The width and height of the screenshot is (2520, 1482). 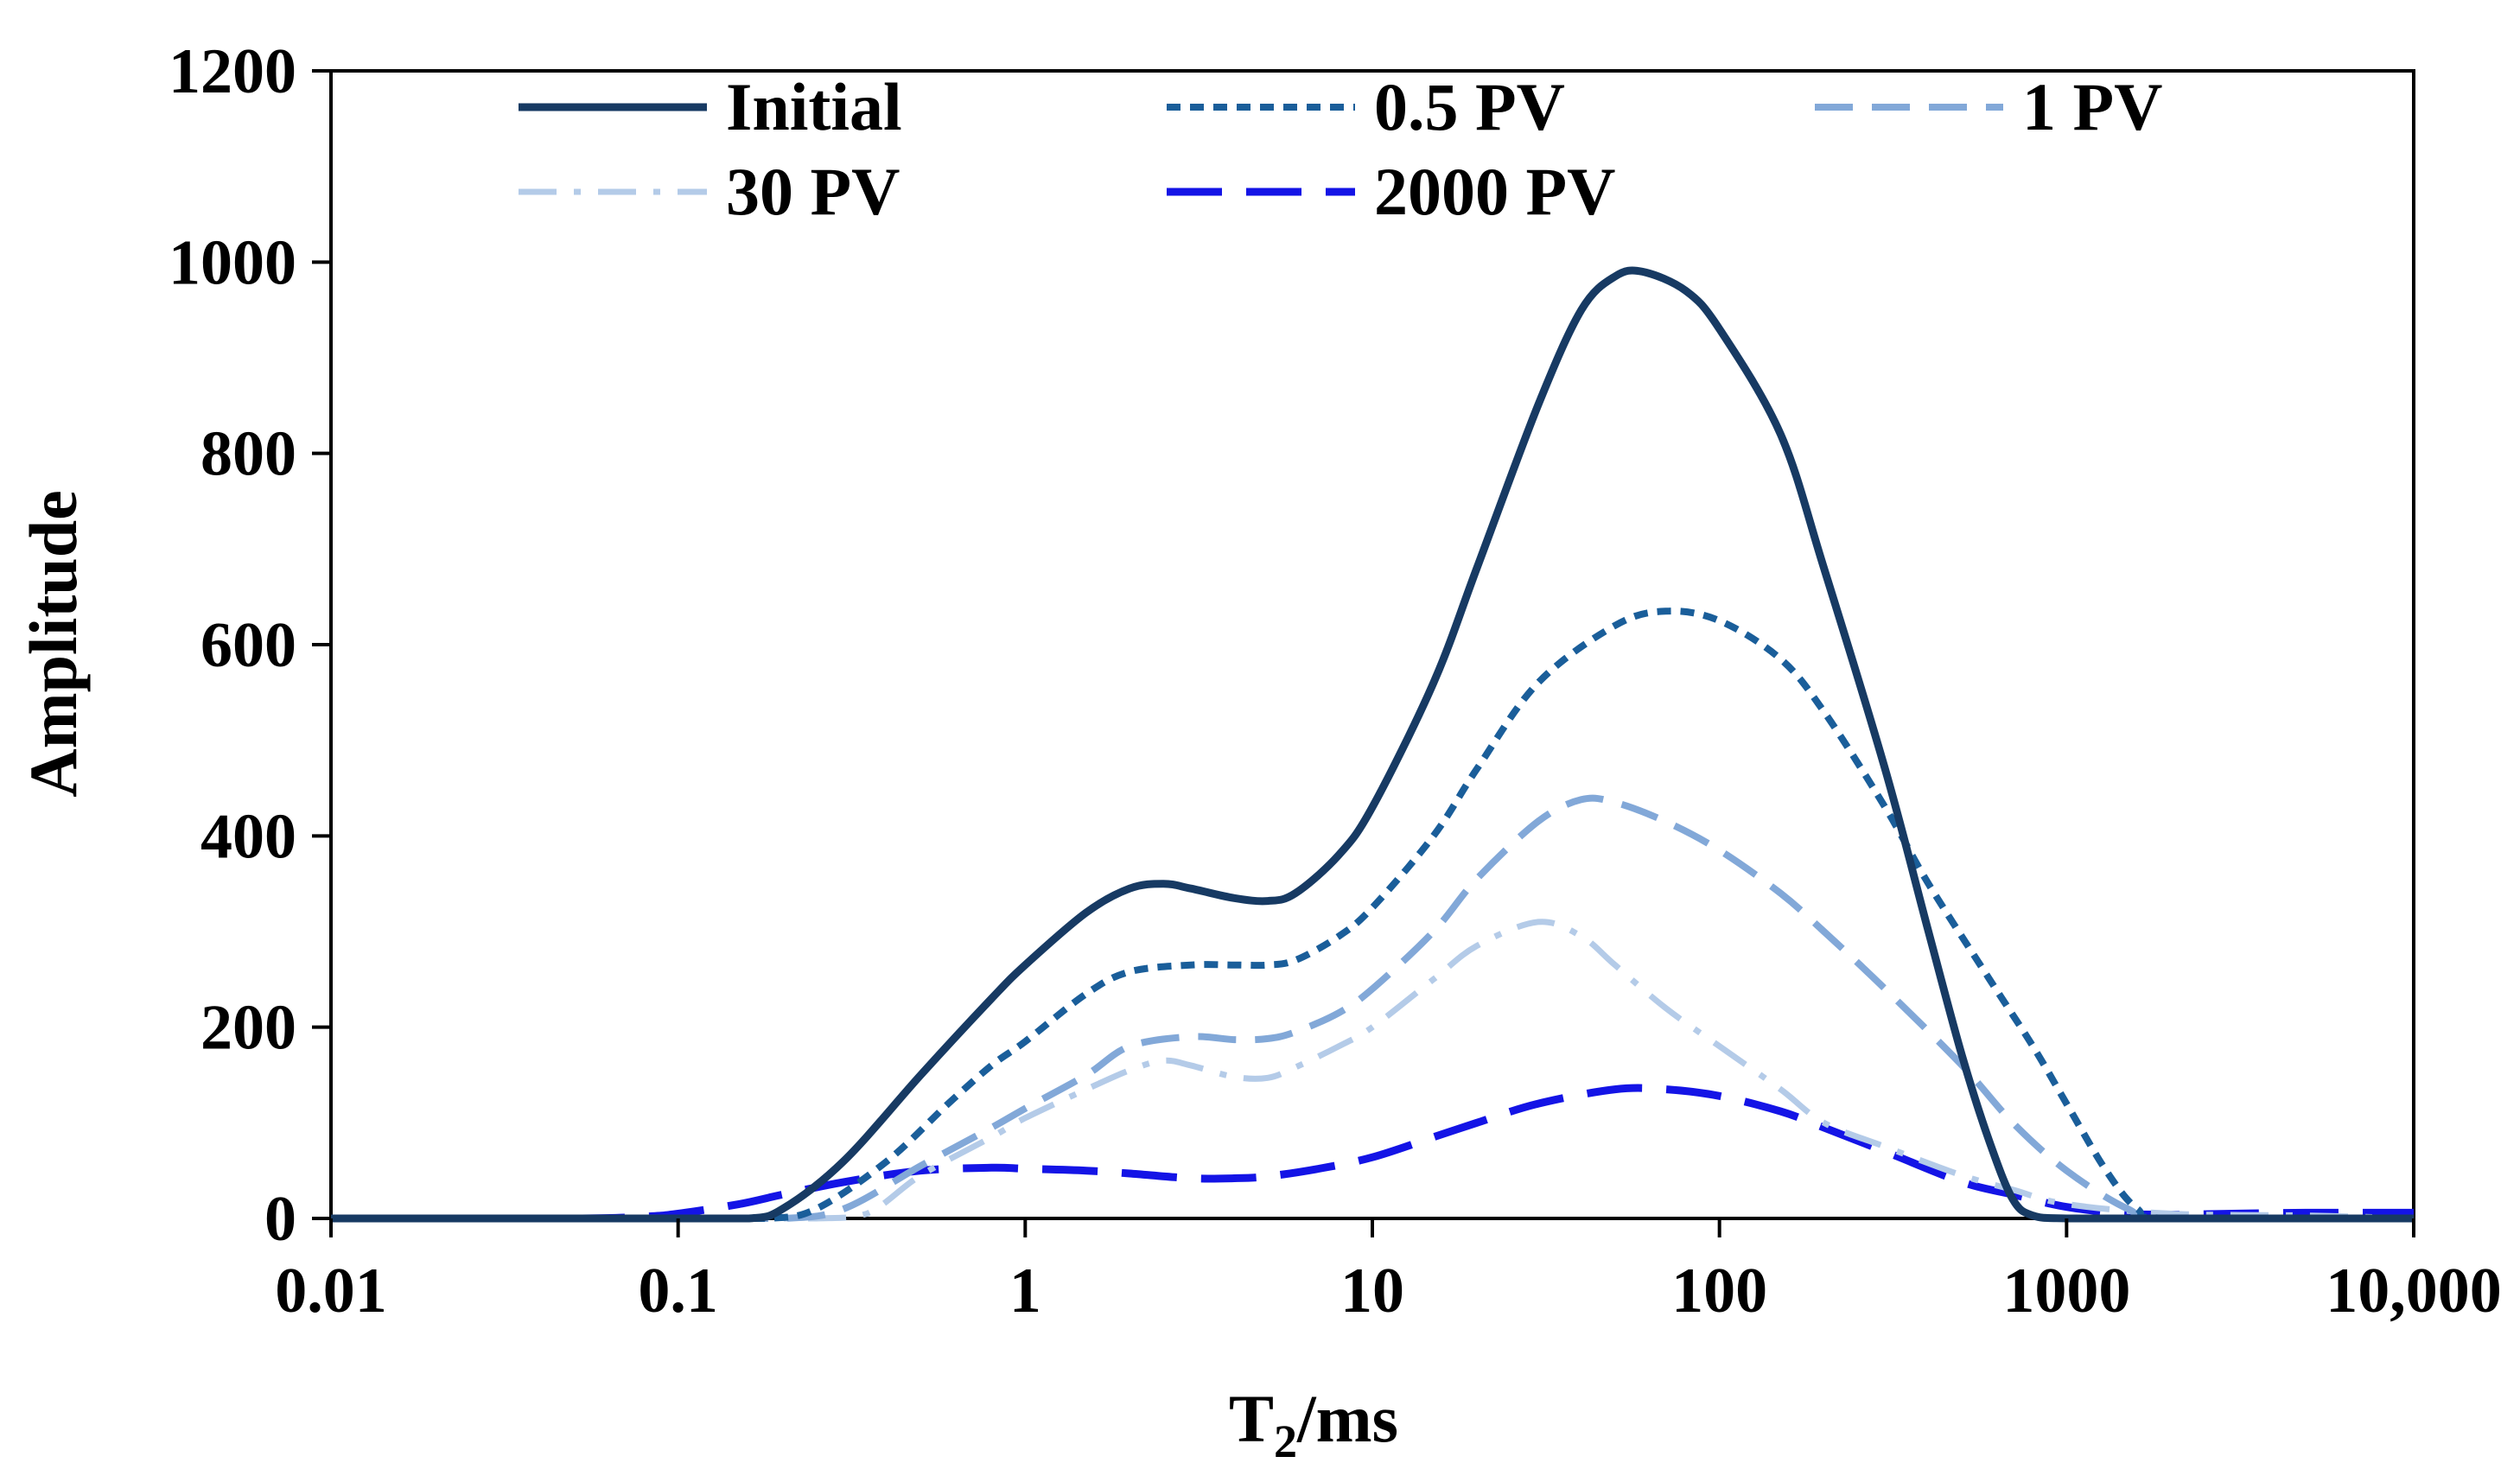 I want to click on y-tick-label: 200, so click(x=248, y=1028).